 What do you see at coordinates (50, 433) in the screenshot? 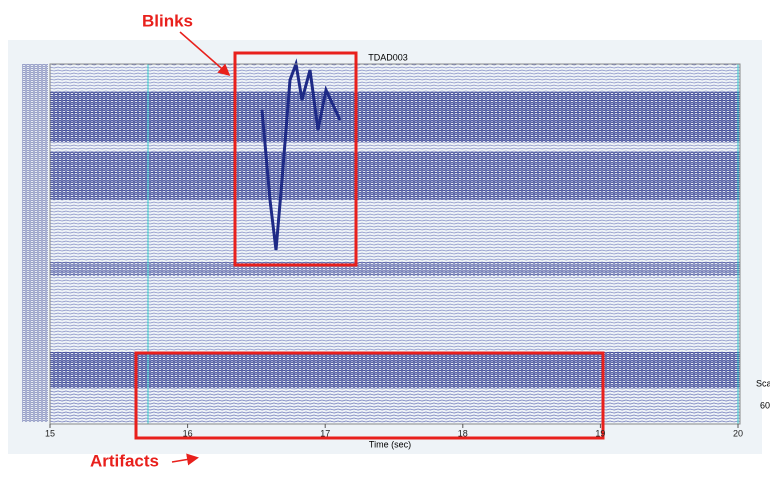
I see `x-tick-label: 15` at bounding box center [50, 433].